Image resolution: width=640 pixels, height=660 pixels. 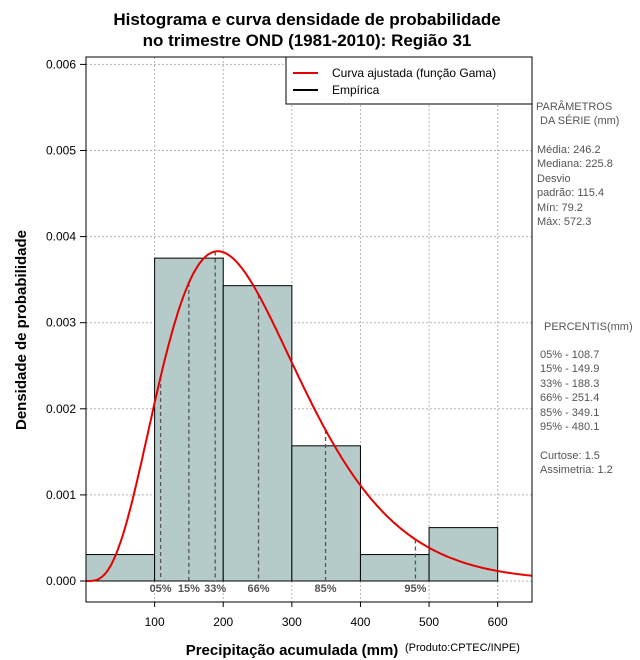 I want to click on x-tick-label: 200, so click(x=223, y=622).